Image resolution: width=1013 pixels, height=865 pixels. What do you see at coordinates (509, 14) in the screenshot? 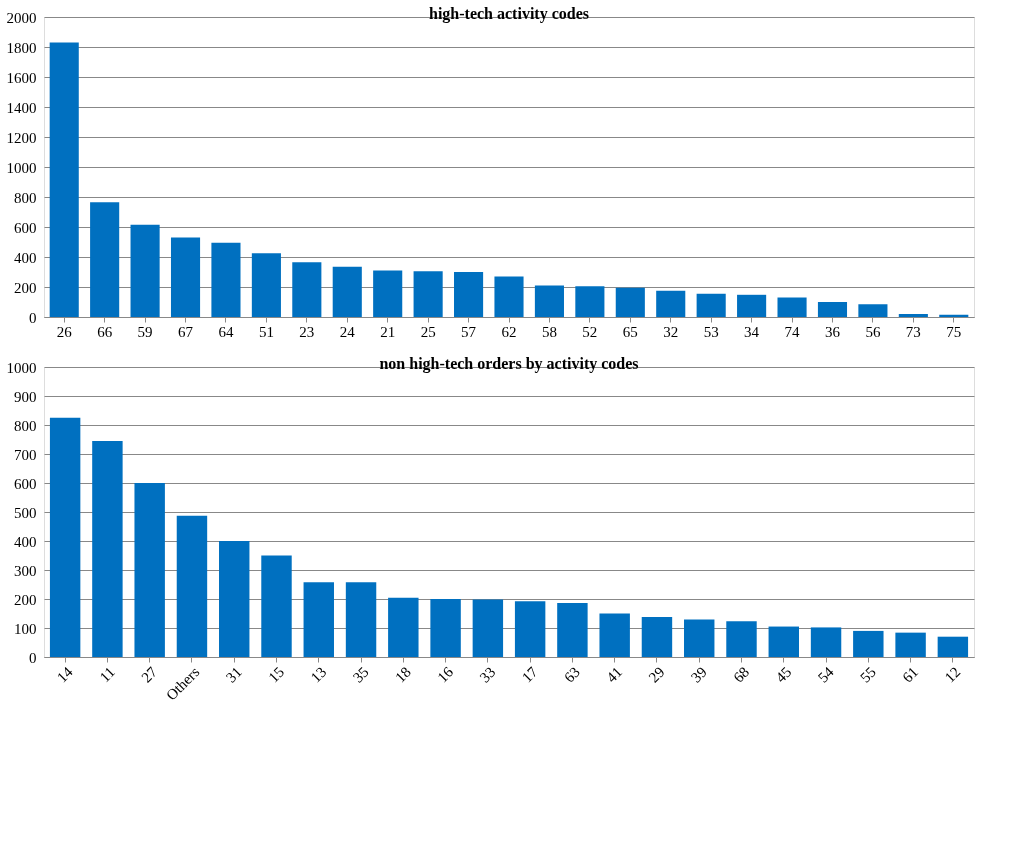
I see `chart-title: high-tech activity codes` at bounding box center [509, 14].